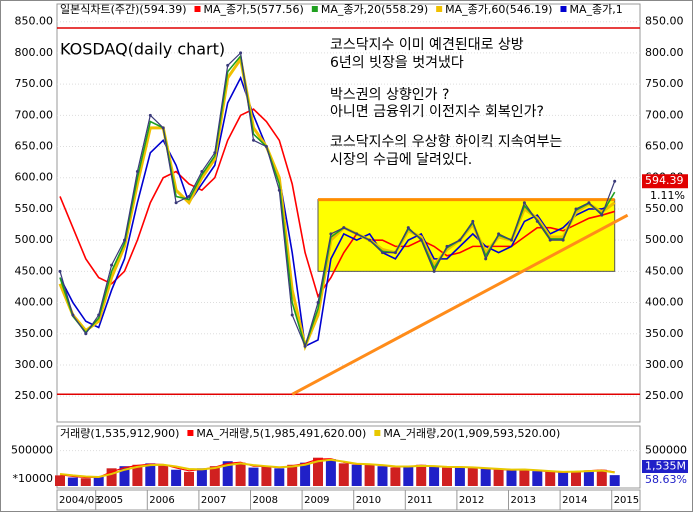 This screenshot has height=512, width=693. What do you see at coordinates (471, 500) in the screenshot?
I see `x-tick-label: 2012` at bounding box center [471, 500].